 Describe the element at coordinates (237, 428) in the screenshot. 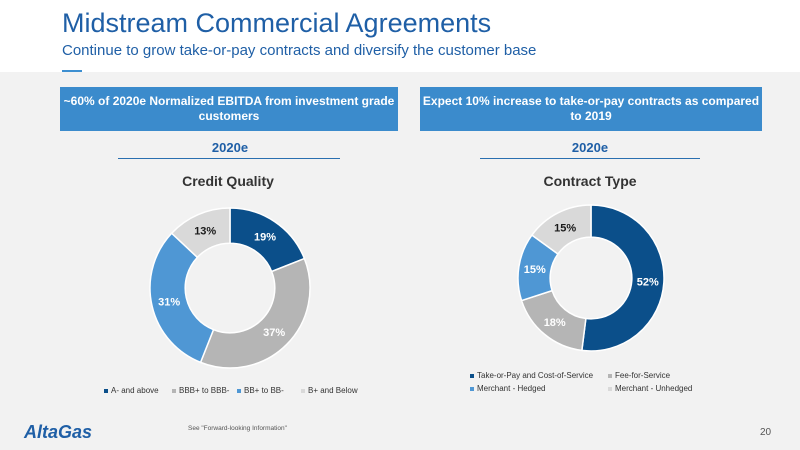

I see `forward-looking-note: See "Forward-looking Information"` at that location.